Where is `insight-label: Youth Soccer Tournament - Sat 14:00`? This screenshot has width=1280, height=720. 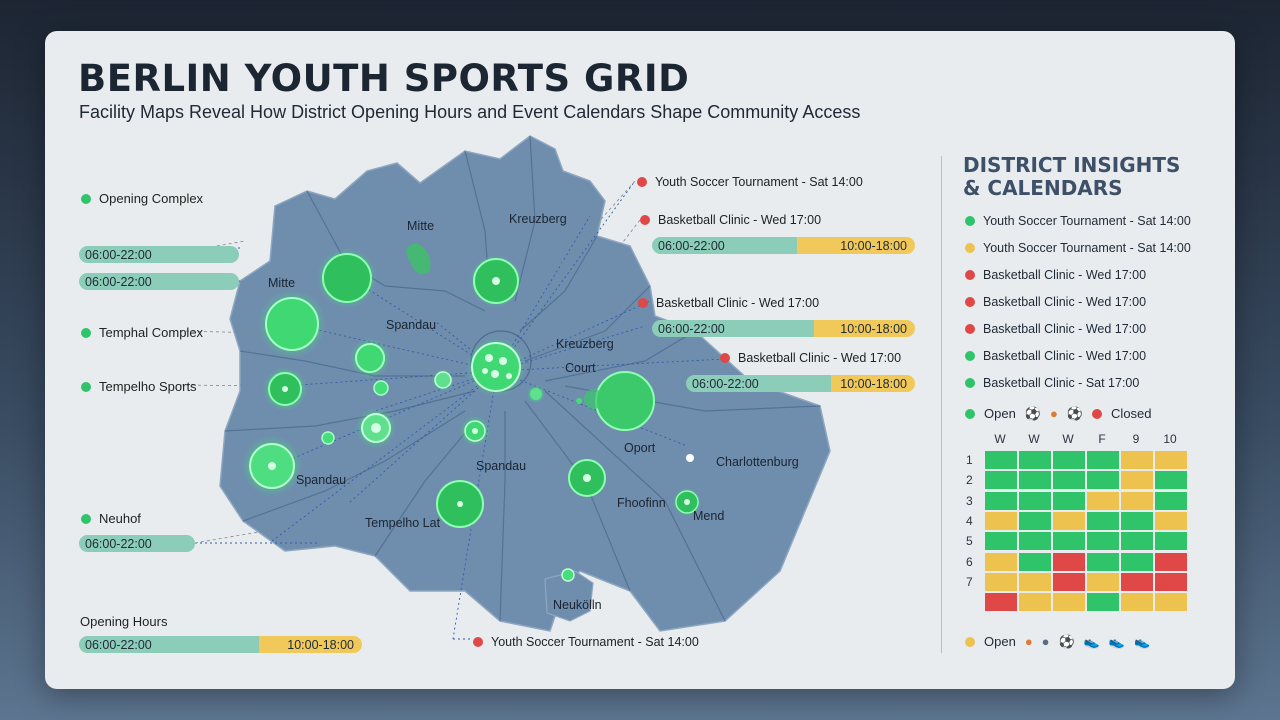
insight-label: Youth Soccer Tournament - Sat 14:00 is located at coordinates (1087, 248).